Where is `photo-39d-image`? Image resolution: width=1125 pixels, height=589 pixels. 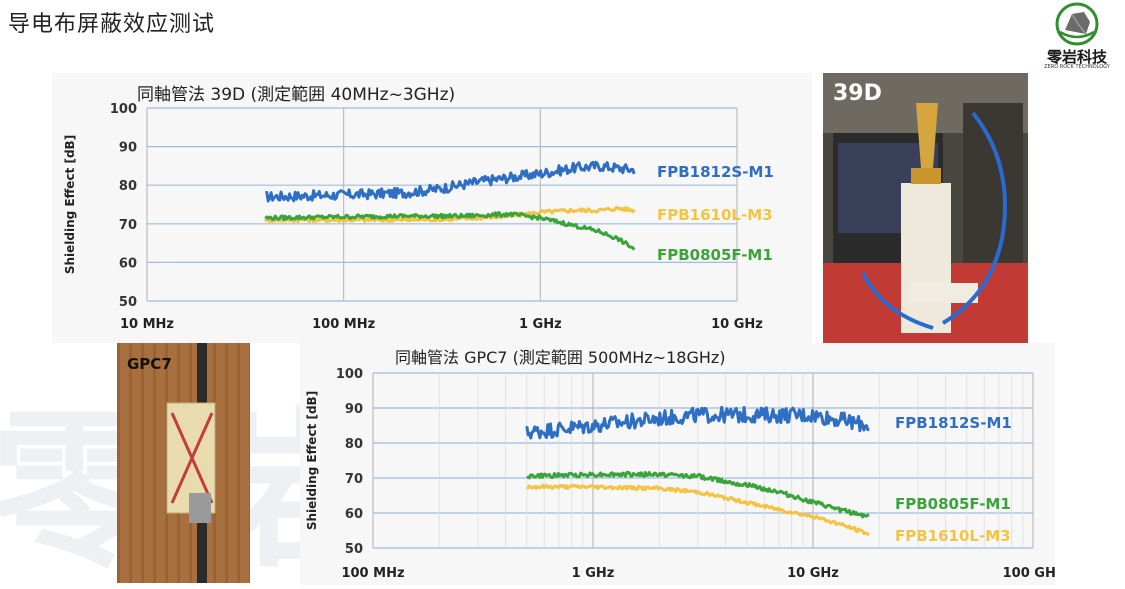 photo-39d-image is located at coordinates (925, 208).